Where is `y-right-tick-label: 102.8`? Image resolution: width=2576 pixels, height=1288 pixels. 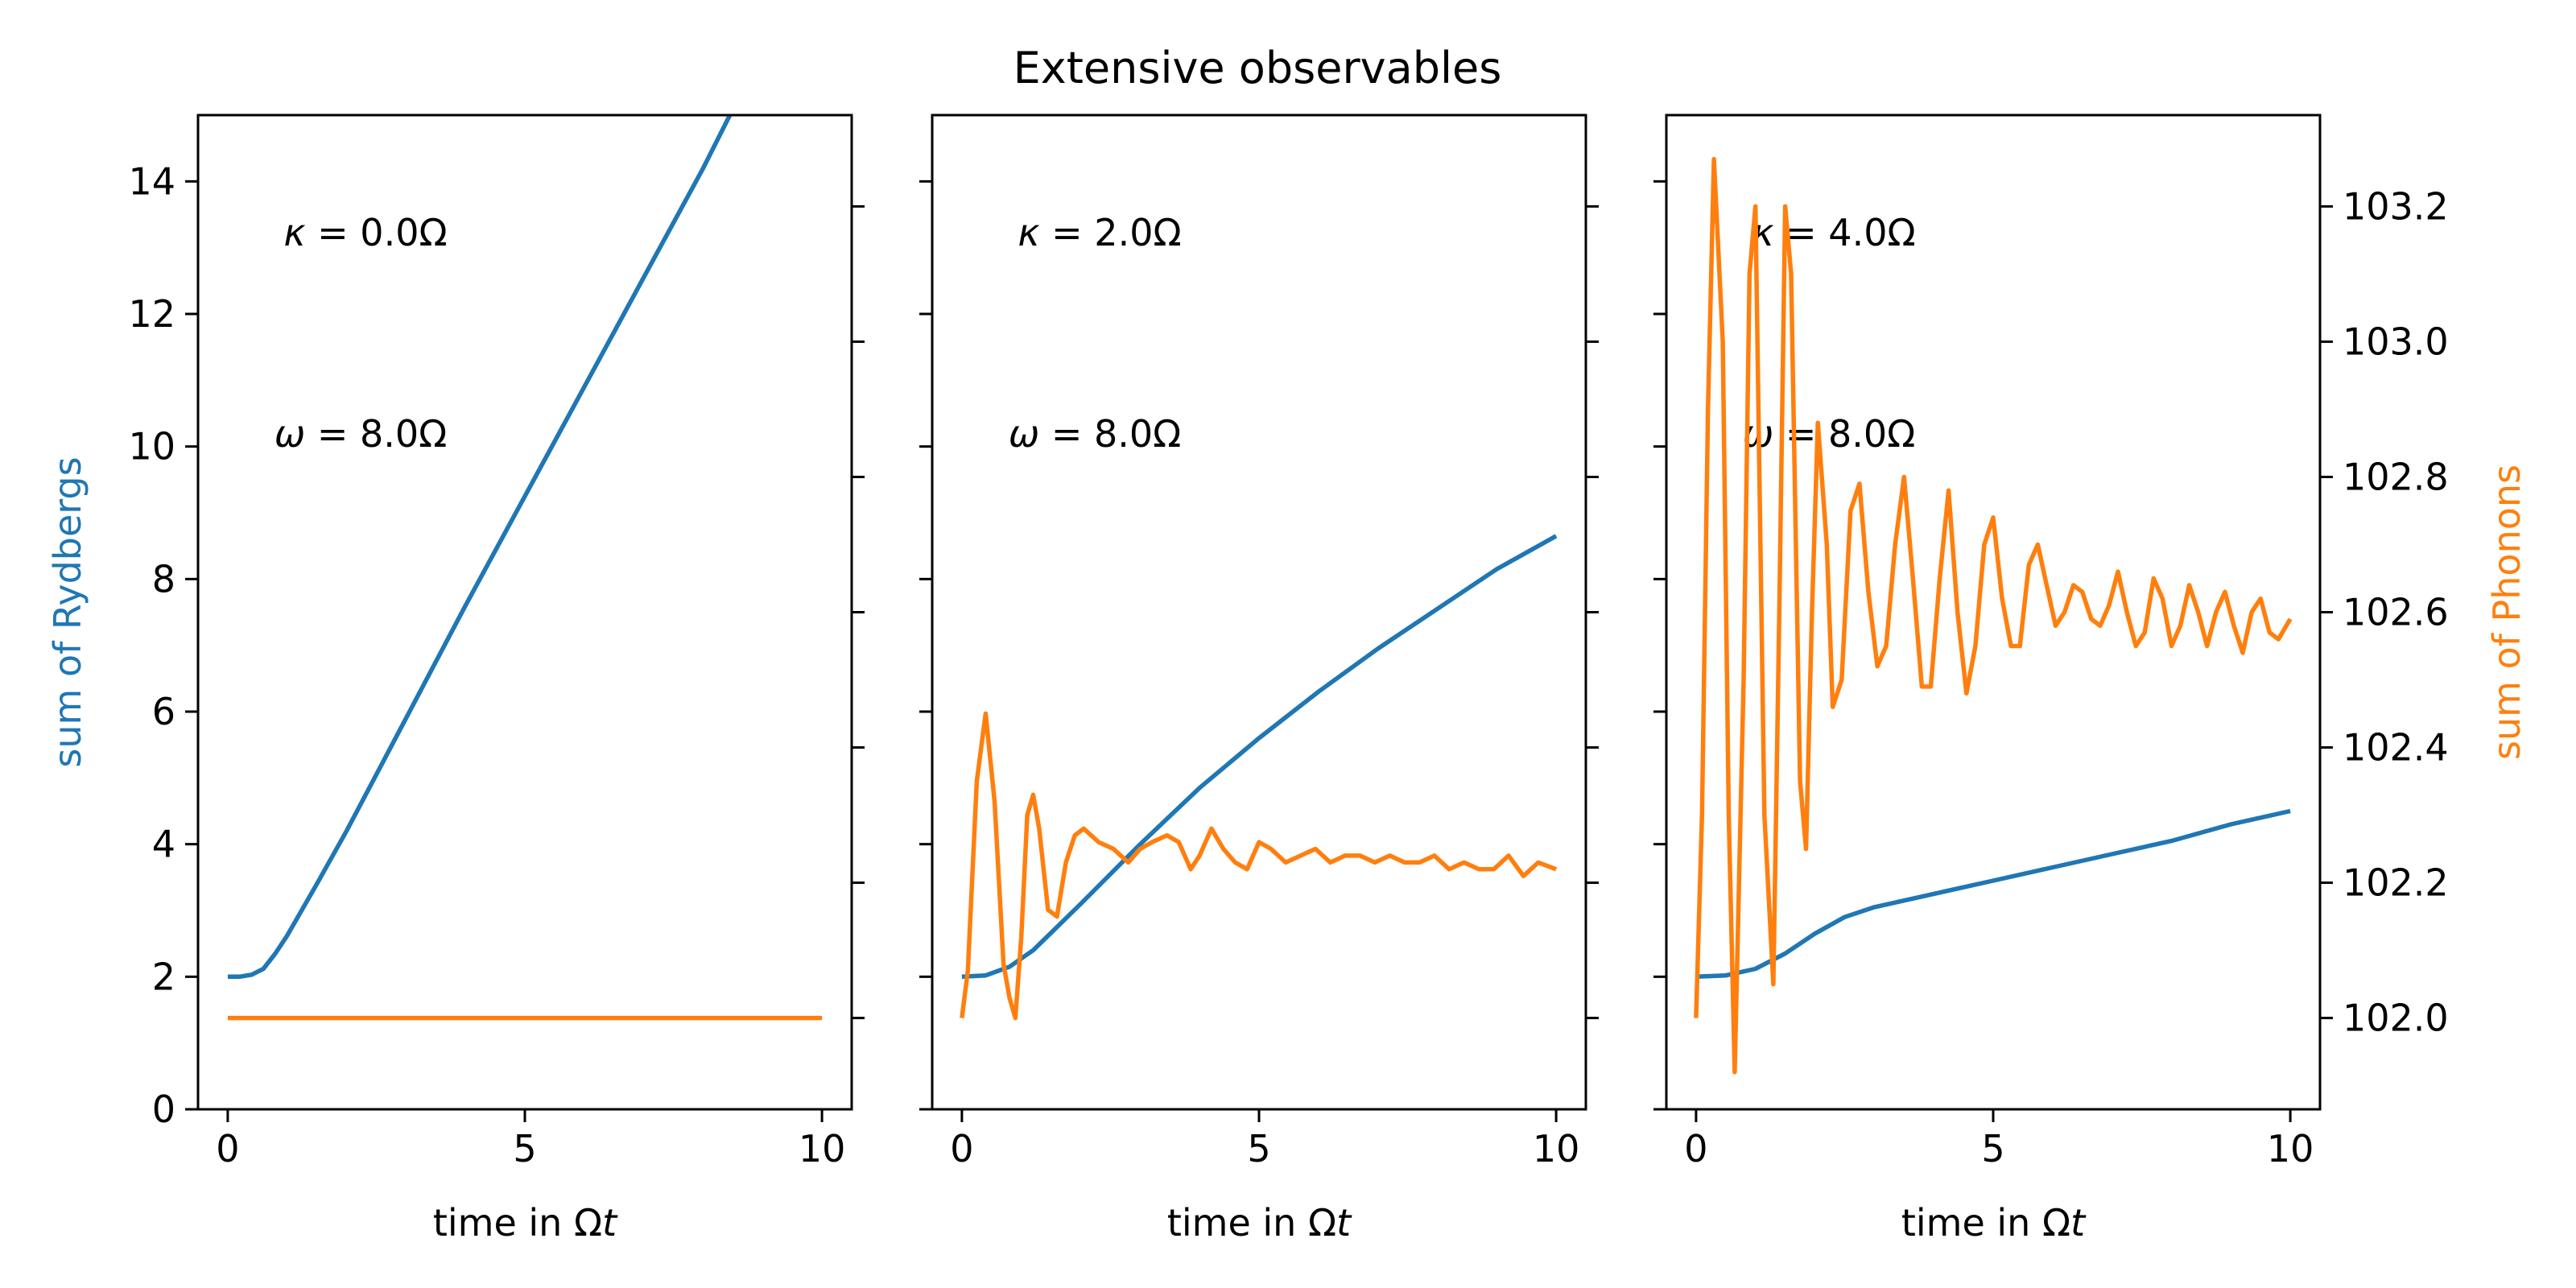 y-right-tick-label: 102.8 is located at coordinates (2396, 476).